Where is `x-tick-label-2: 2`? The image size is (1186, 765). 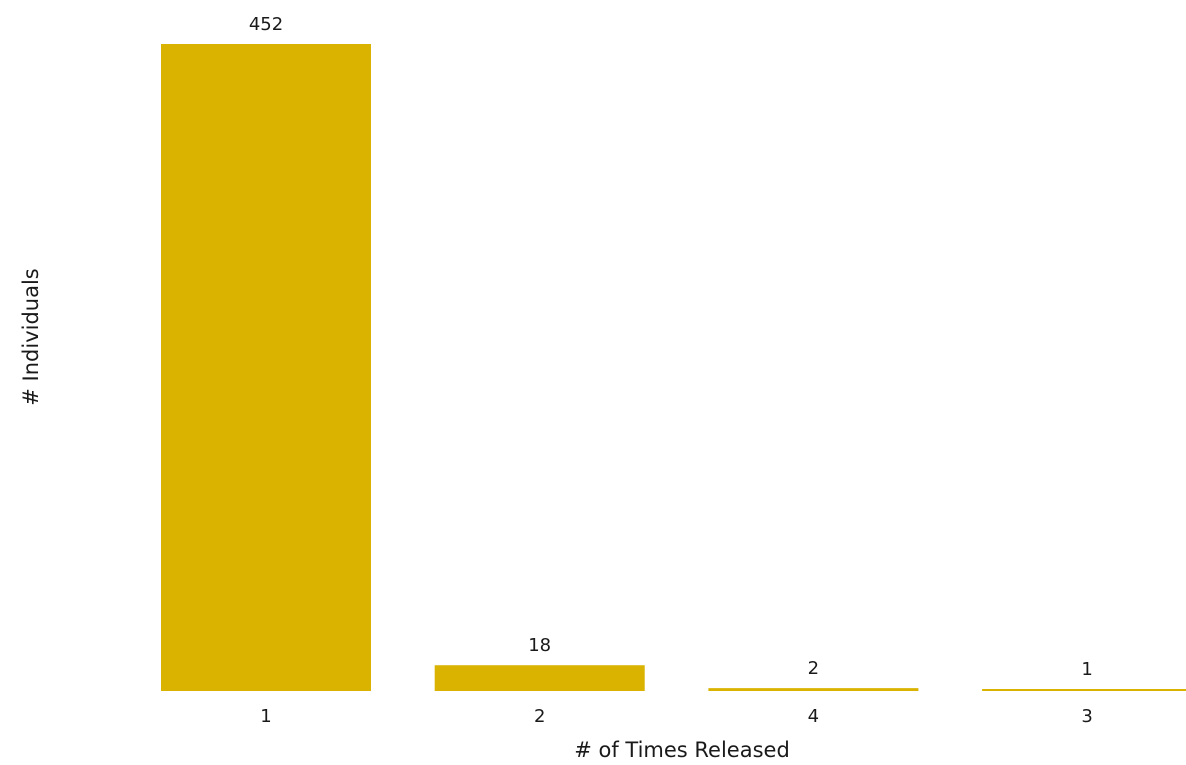
x-tick-label-2: 2 is located at coordinates (539, 716).